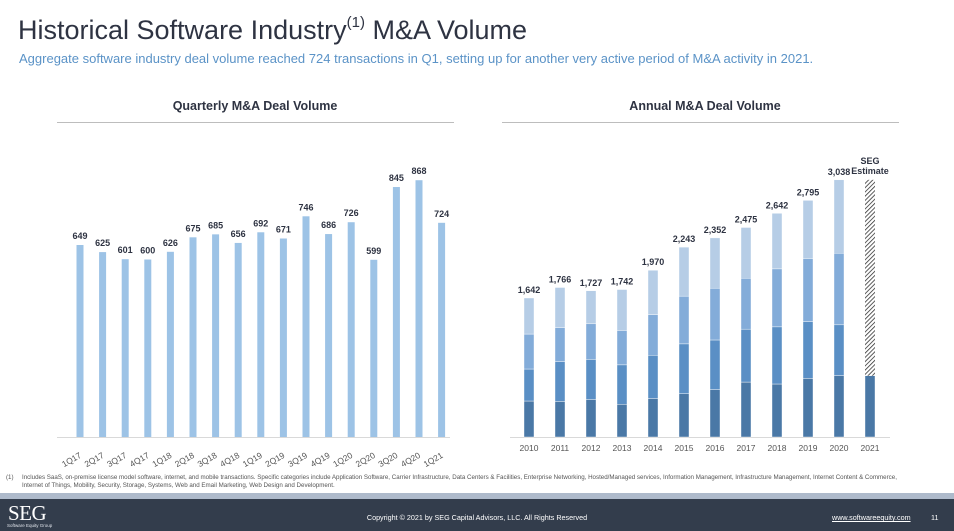  What do you see at coordinates (777, 205) in the screenshot?
I see `annual-total-label: 2,642` at bounding box center [777, 205].